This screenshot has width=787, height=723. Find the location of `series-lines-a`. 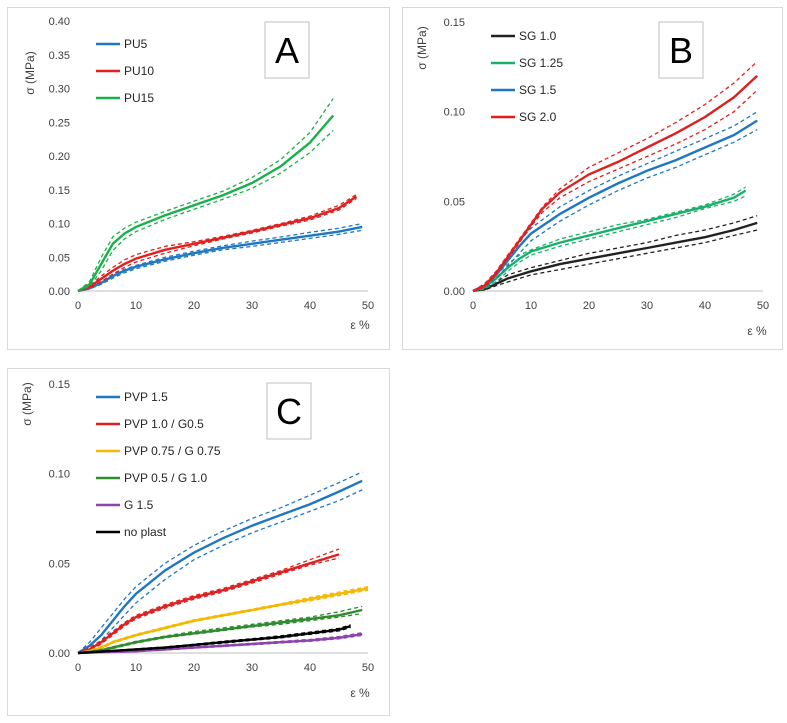

series-lines-a is located at coordinates (220, 195).